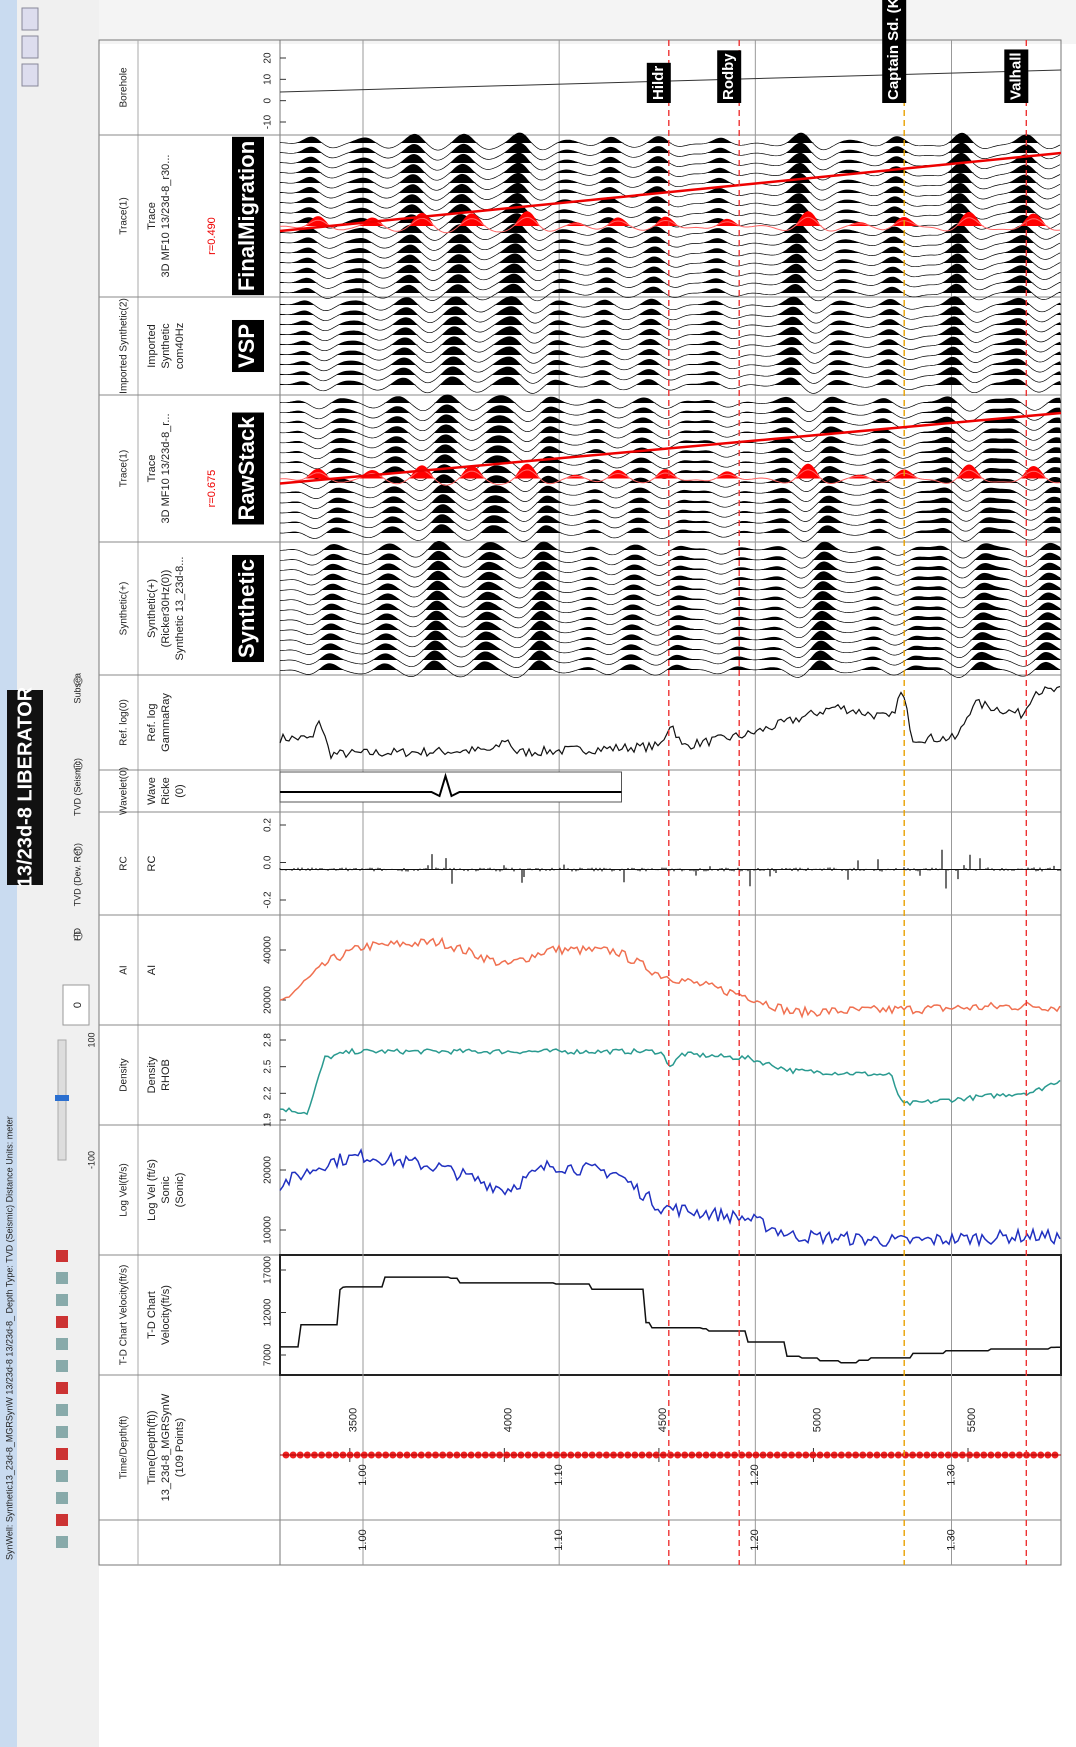  Describe the element at coordinates (268, 121) in the screenshot. I see `value-tick-label: -10` at that location.